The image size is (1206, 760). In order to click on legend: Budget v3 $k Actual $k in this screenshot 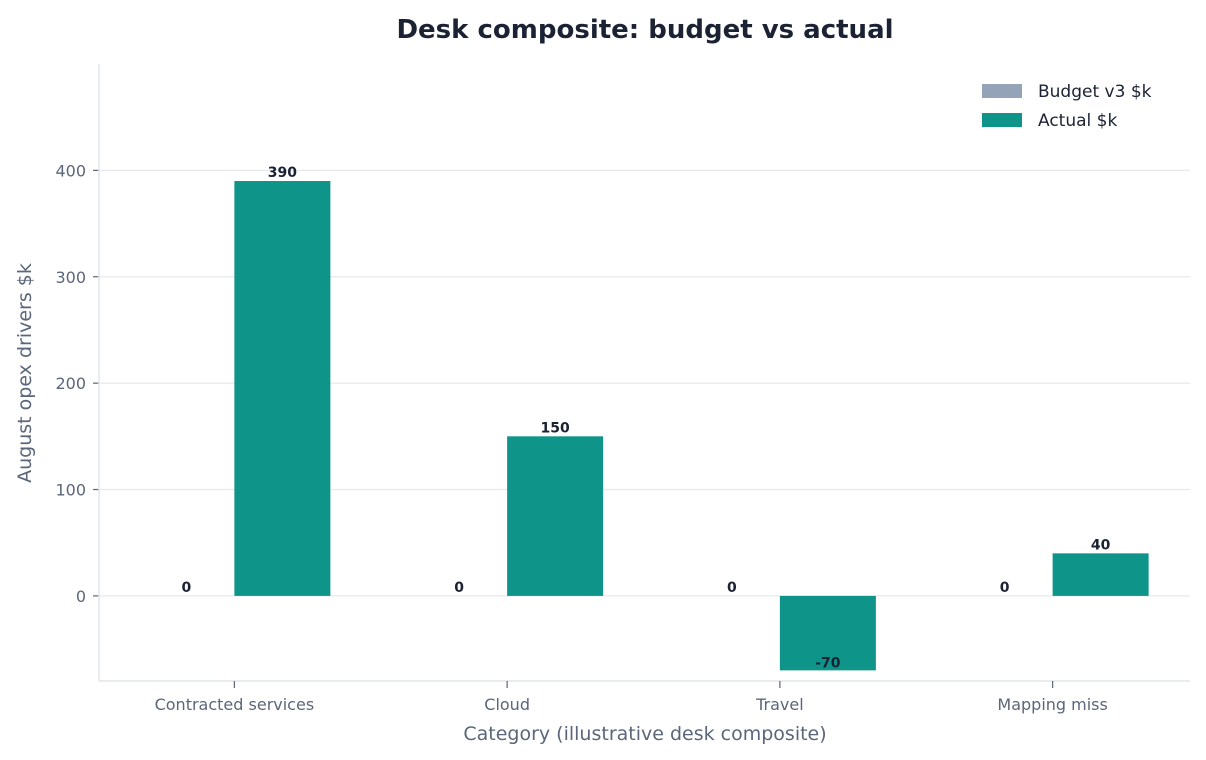, I will do `click(1067, 106)`.